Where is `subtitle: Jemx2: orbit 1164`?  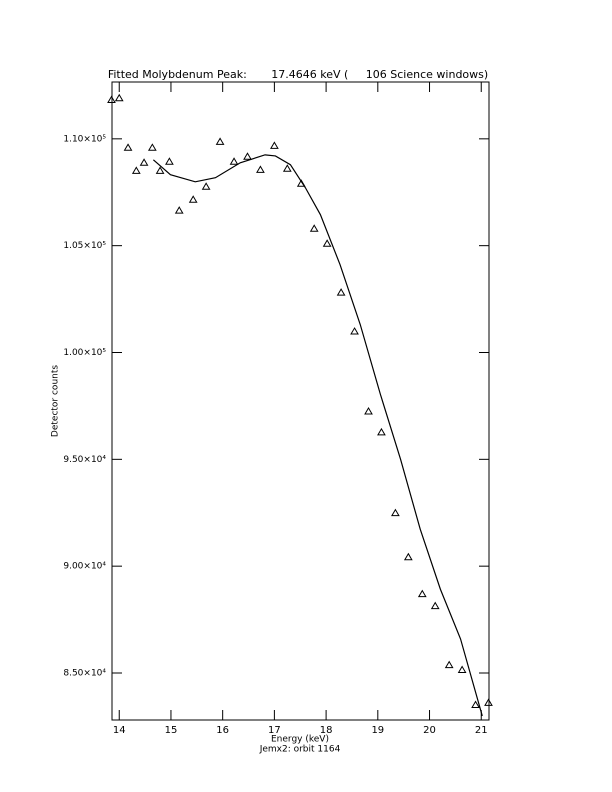 subtitle: Jemx2: orbit 1164 is located at coordinates (300, 750).